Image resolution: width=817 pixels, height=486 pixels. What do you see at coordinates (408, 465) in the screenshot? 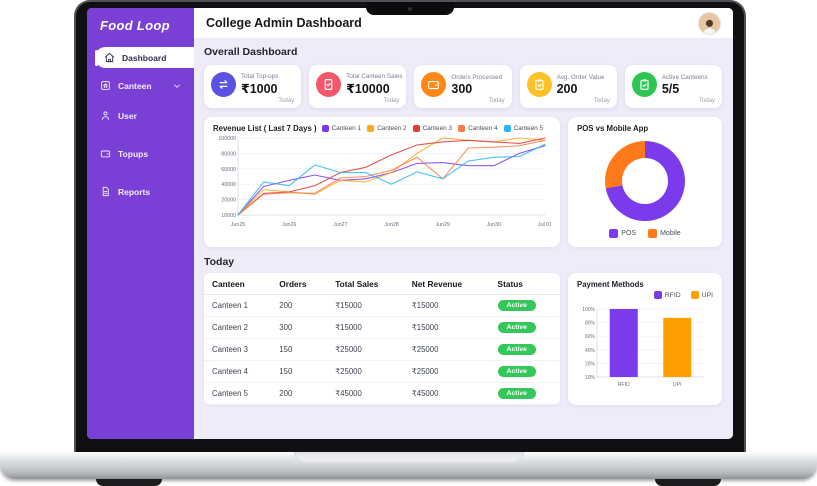
I see `laptop-base` at bounding box center [408, 465].